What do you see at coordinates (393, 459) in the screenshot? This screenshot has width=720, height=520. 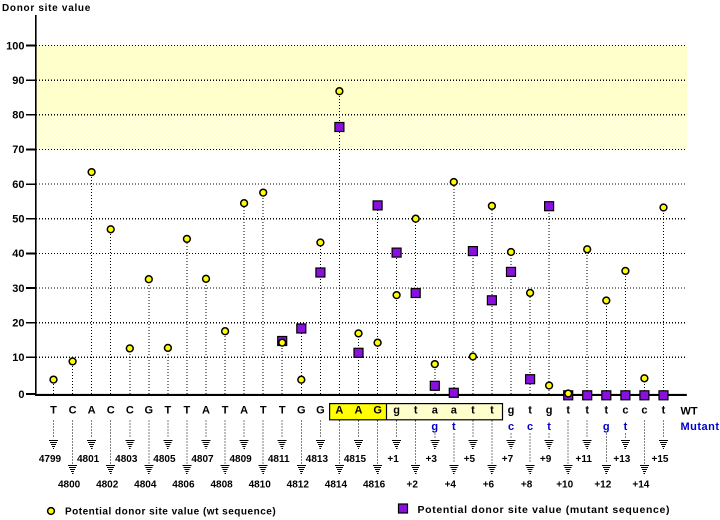 I see `svg-text: +1` at bounding box center [393, 459].